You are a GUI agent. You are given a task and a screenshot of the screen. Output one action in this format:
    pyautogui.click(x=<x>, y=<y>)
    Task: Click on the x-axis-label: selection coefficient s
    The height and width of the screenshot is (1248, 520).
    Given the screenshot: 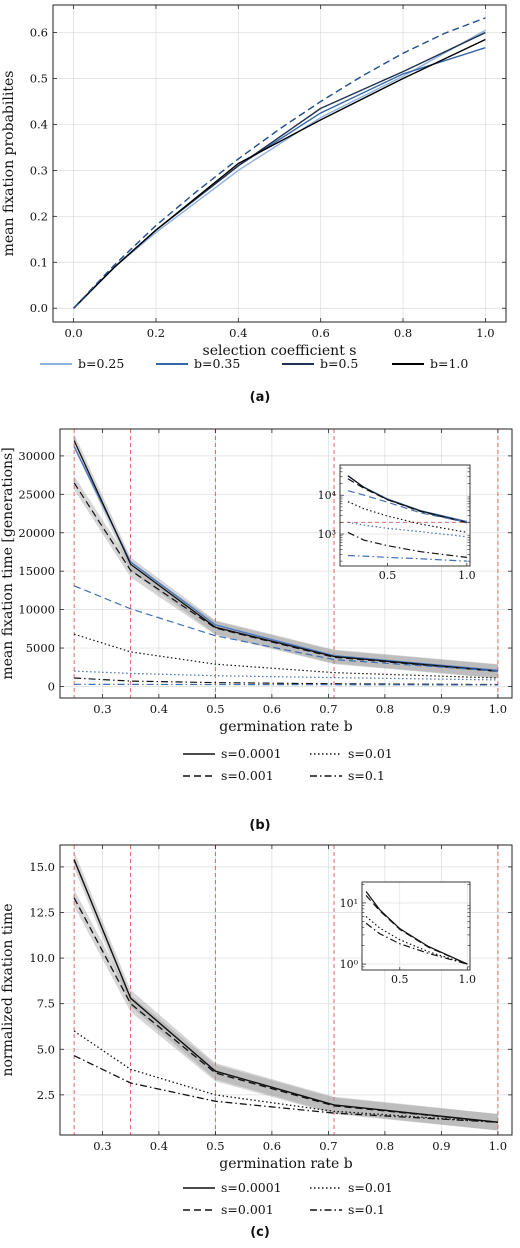 What is the action you would take?
    pyautogui.click(x=280, y=351)
    